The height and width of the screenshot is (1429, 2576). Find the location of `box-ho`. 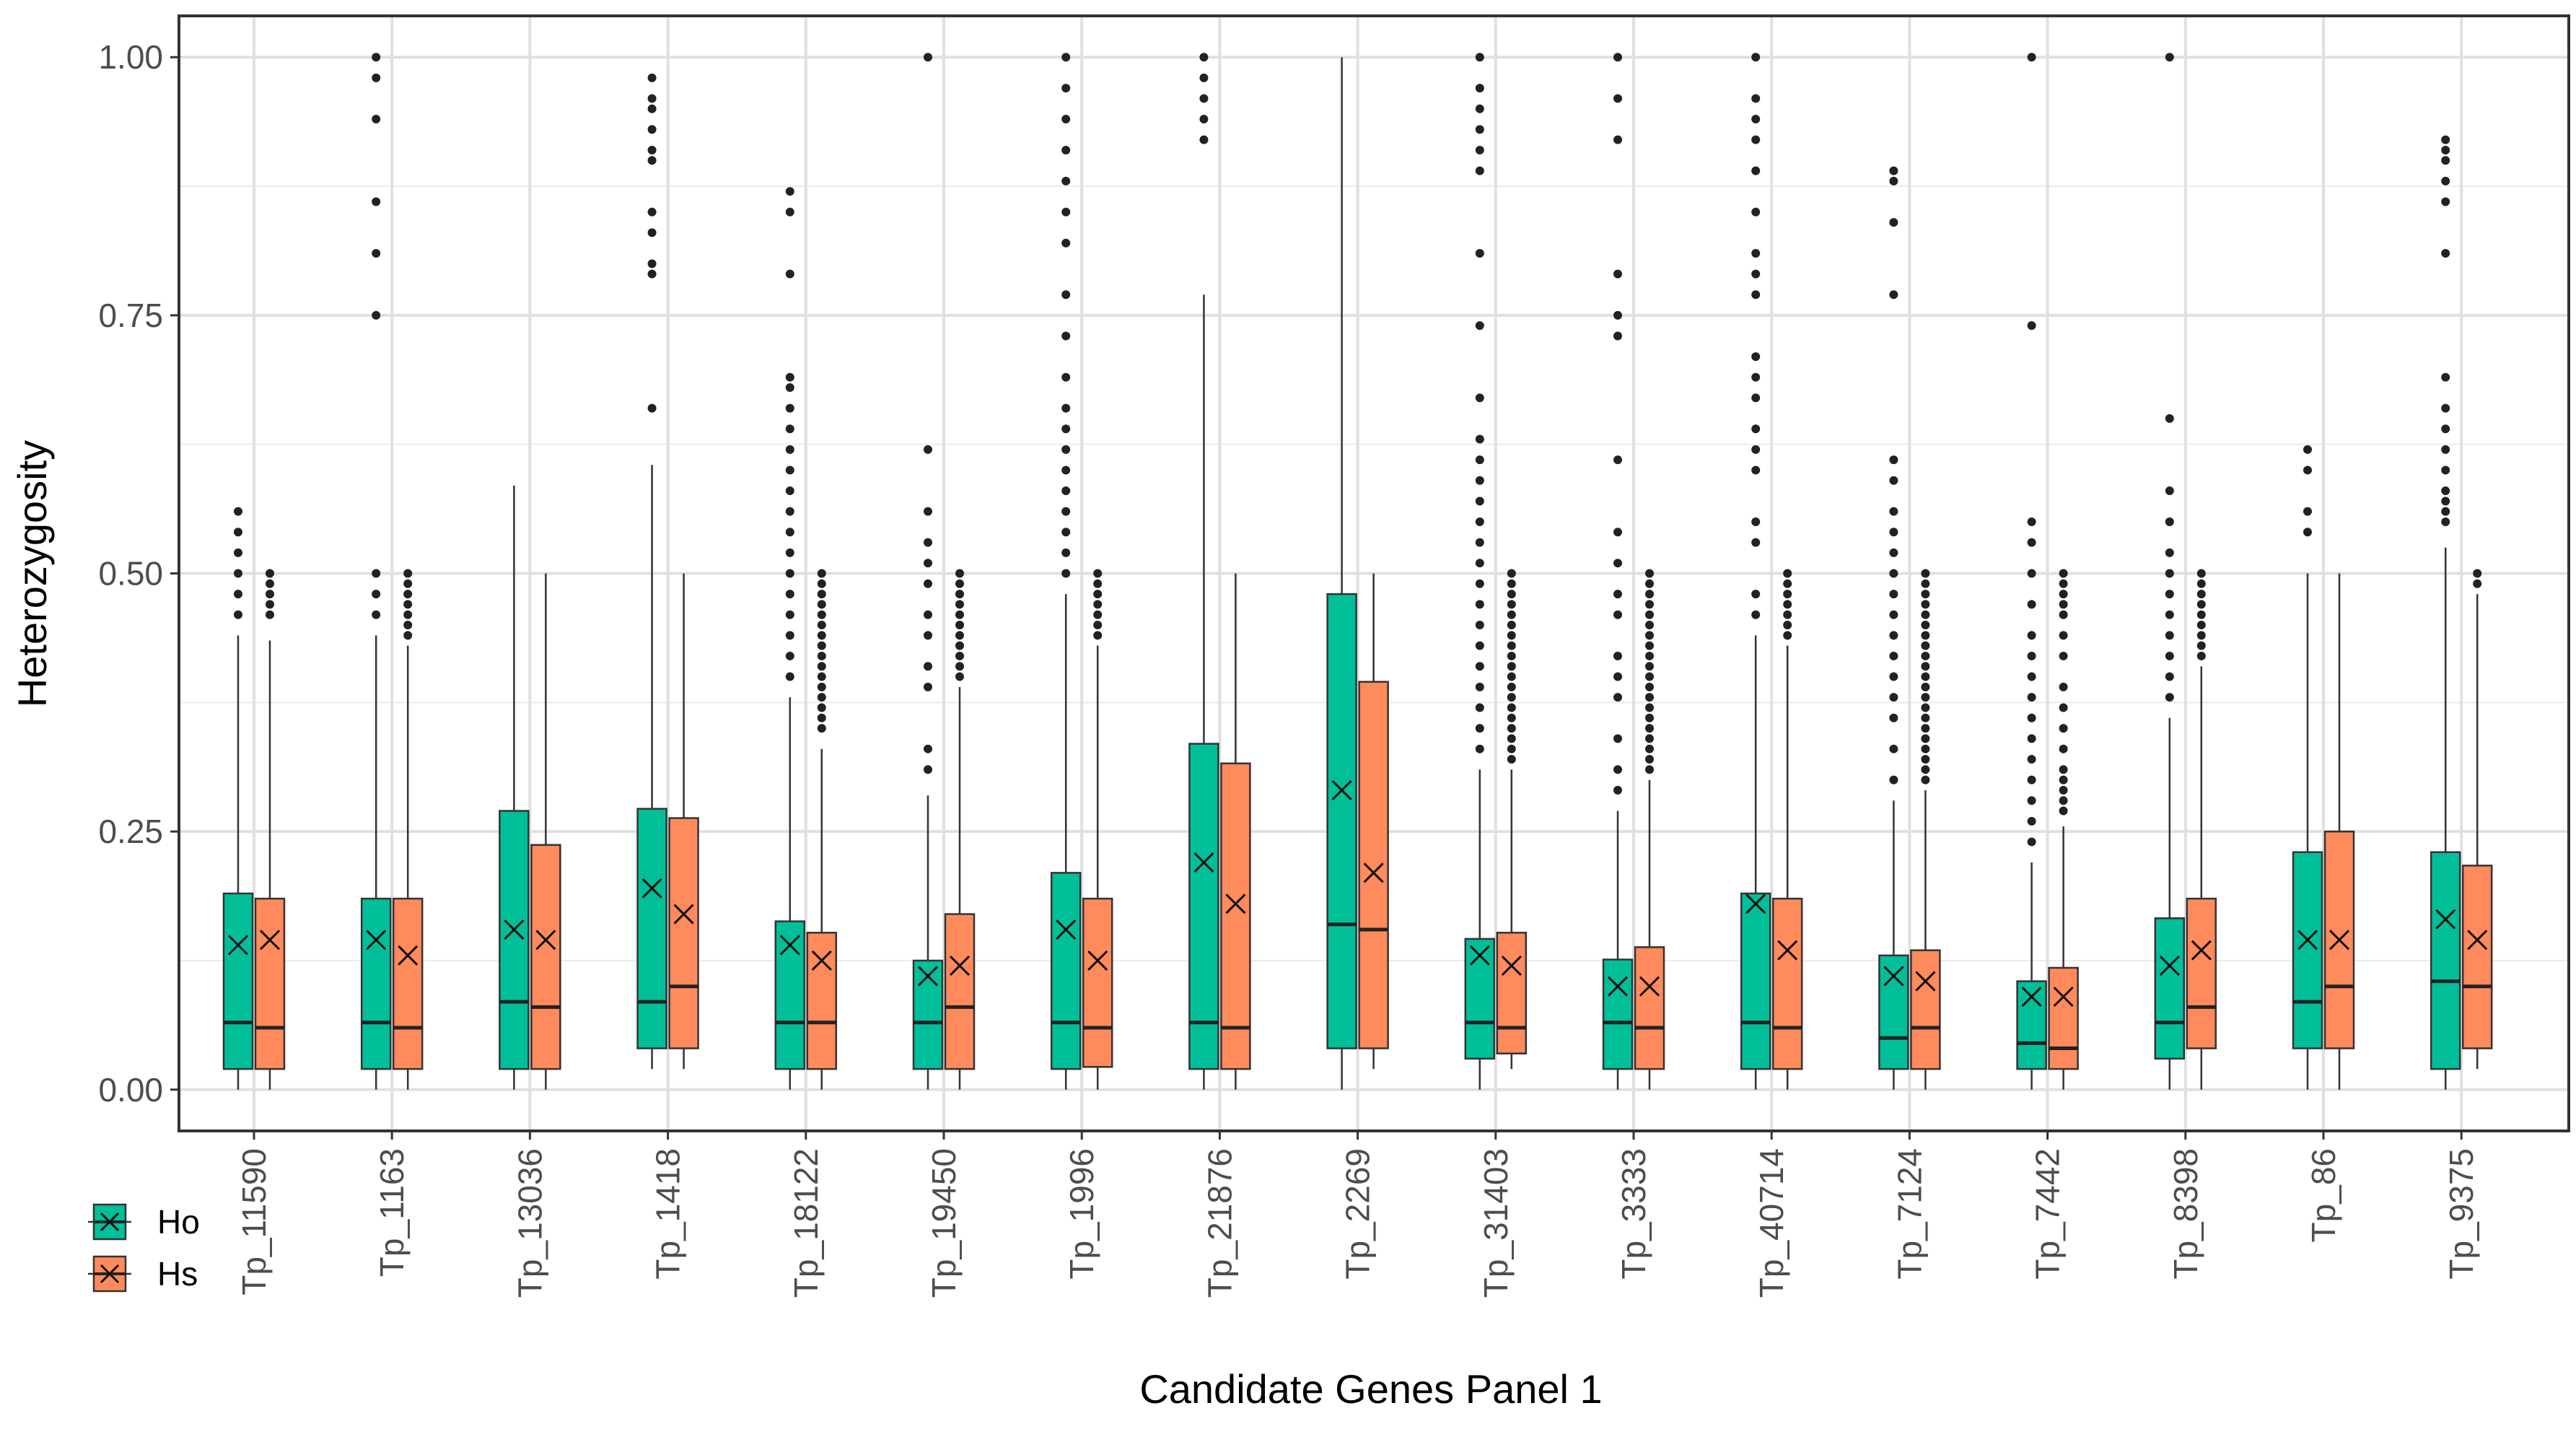

box-ho is located at coordinates (1618, 1014).